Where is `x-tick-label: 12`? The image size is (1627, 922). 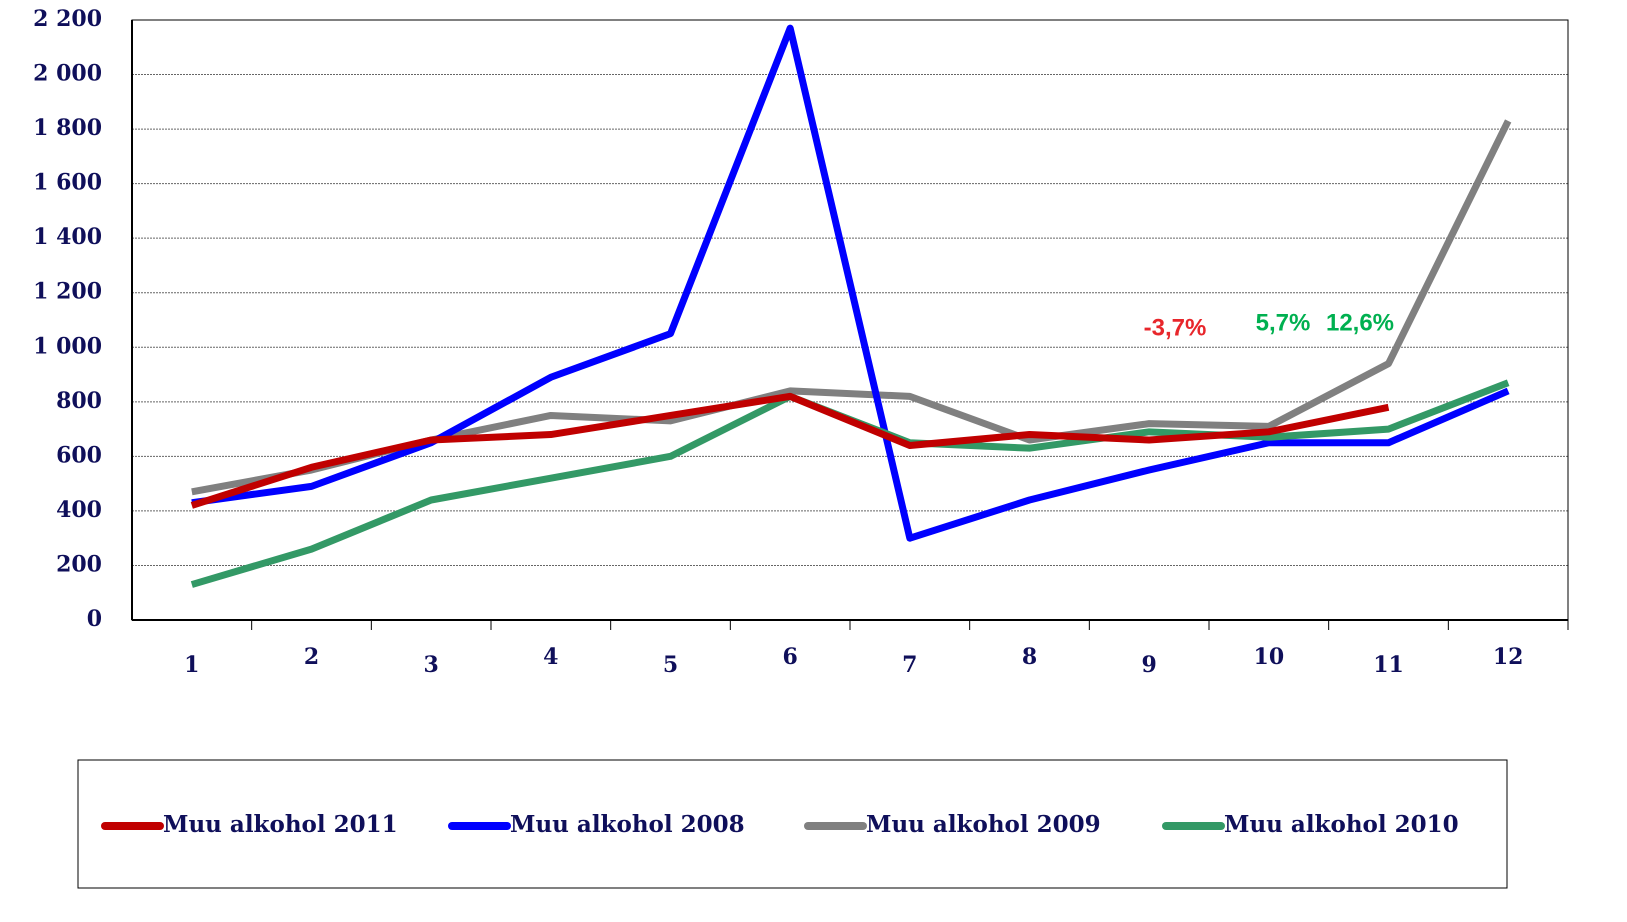
x-tick-label: 12 is located at coordinates (1508, 657).